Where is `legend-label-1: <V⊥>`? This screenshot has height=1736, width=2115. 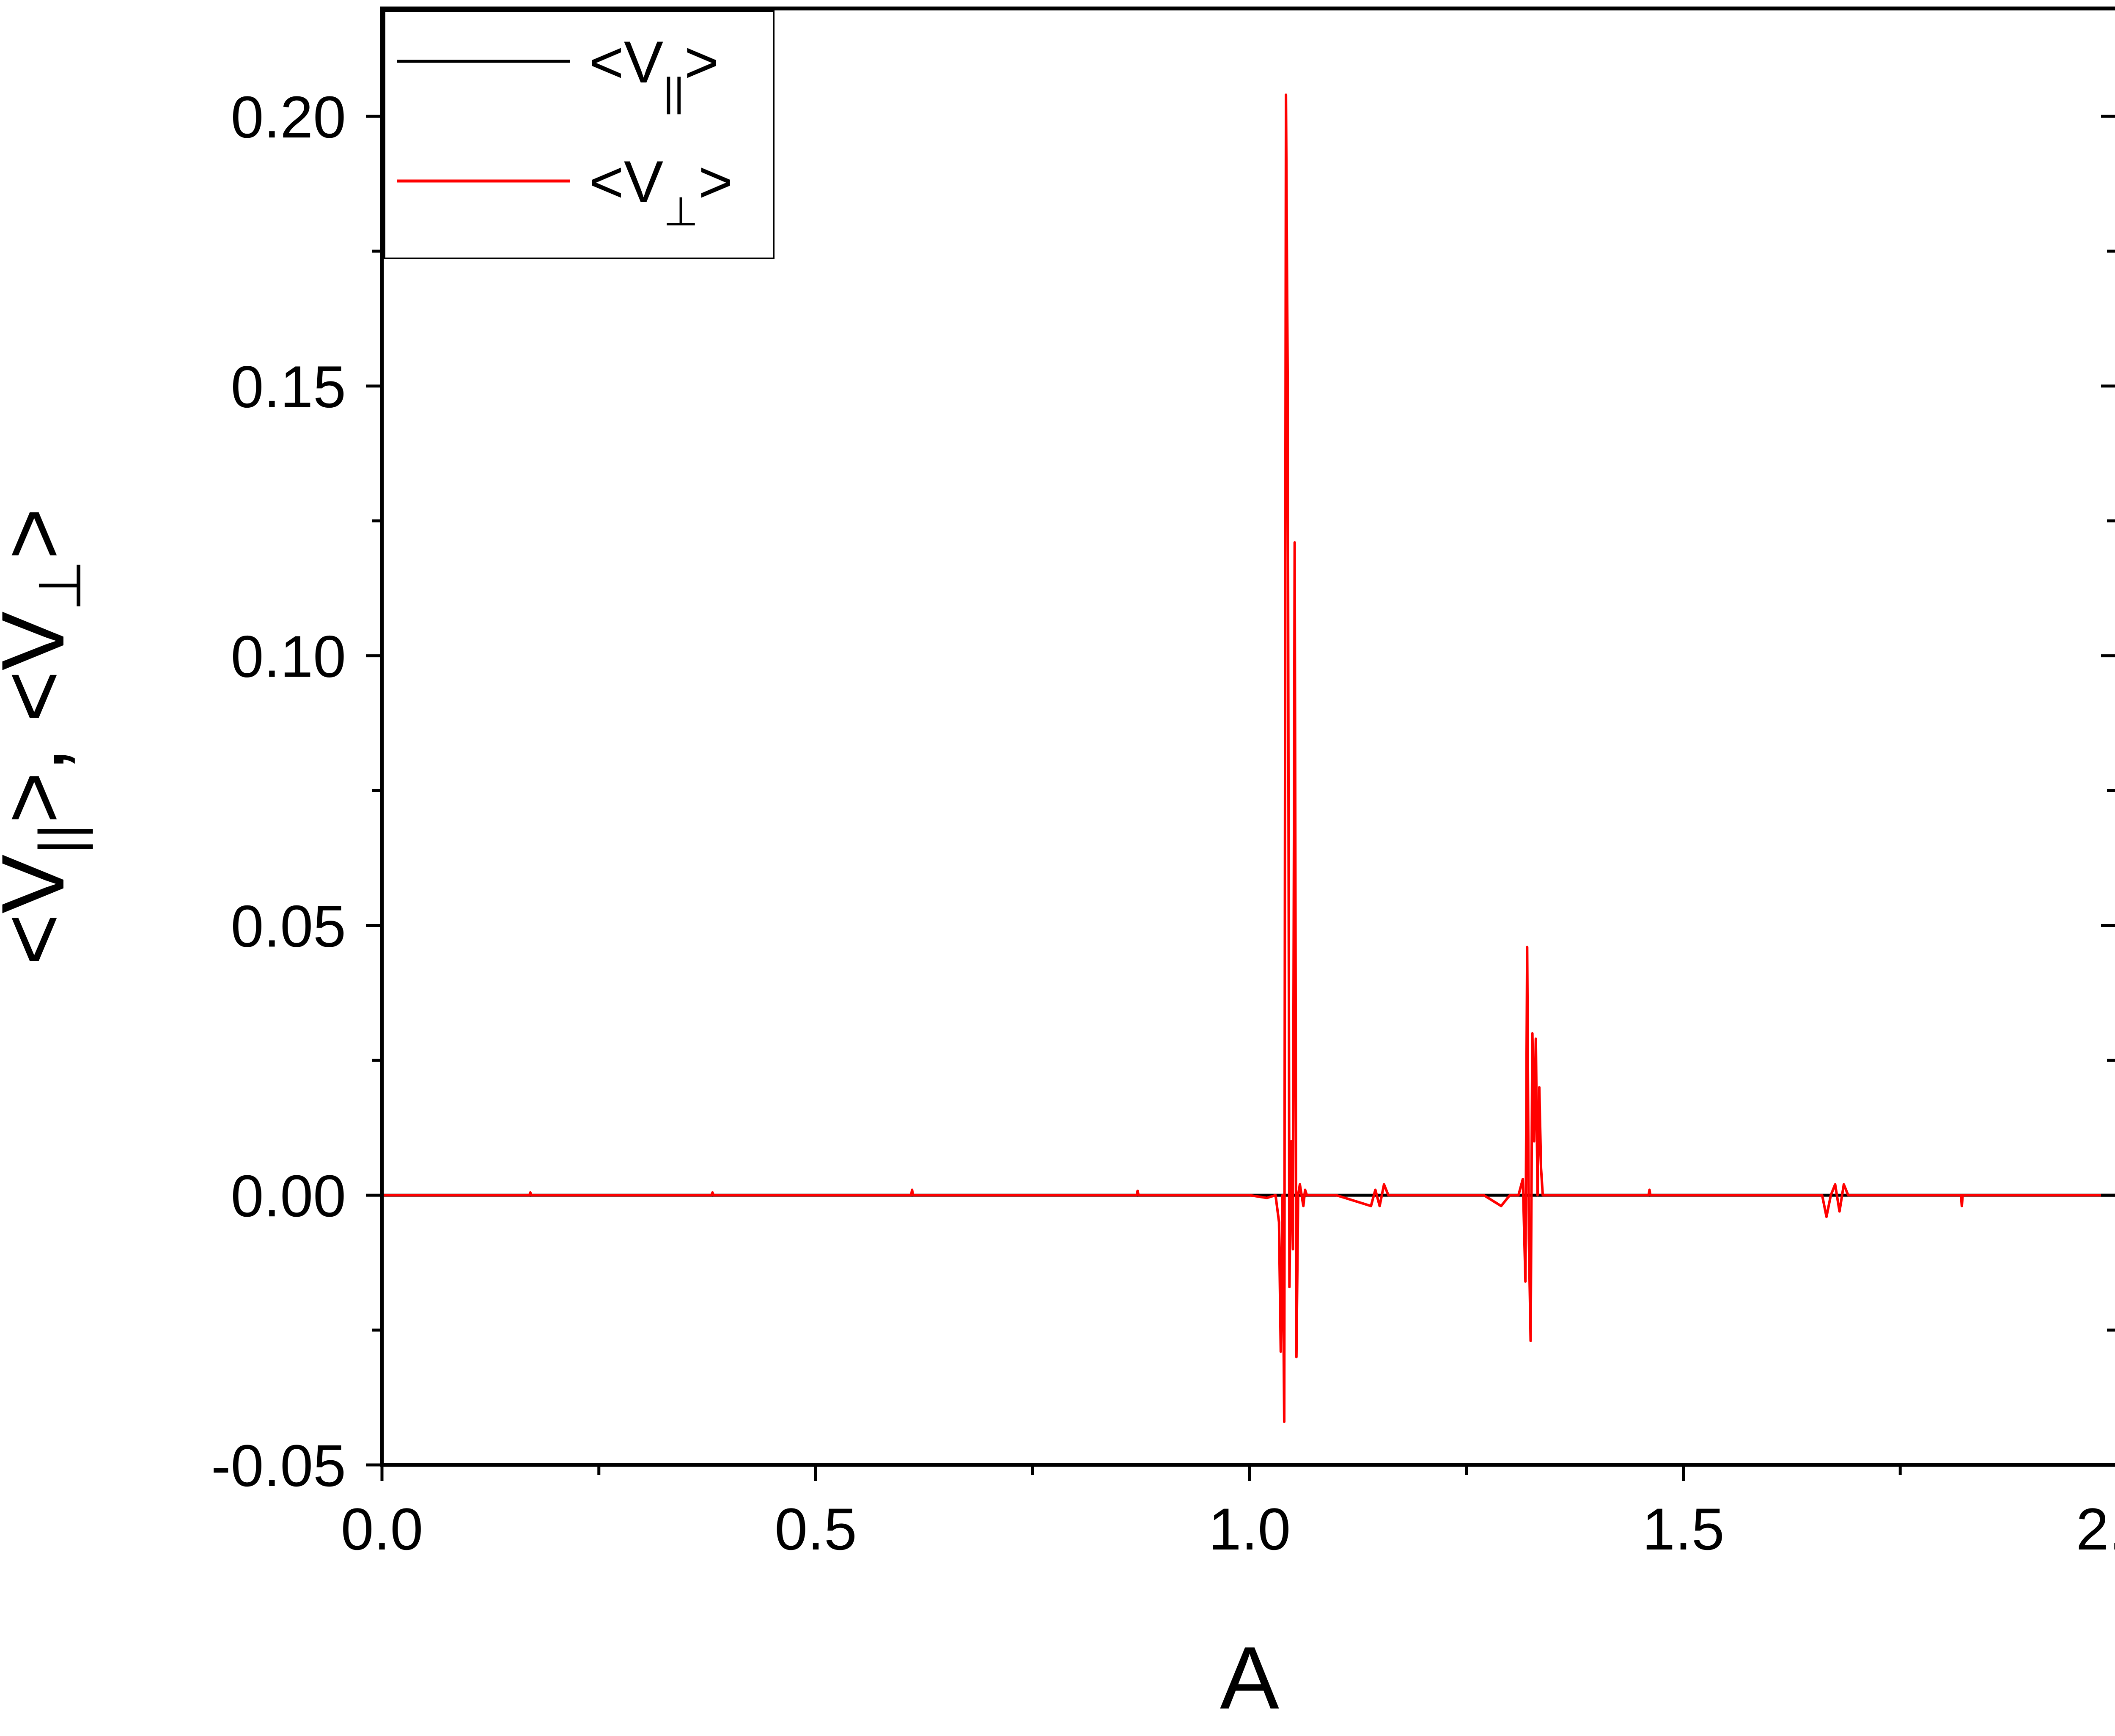 legend-label-1: <V⊥> is located at coordinates (661, 191).